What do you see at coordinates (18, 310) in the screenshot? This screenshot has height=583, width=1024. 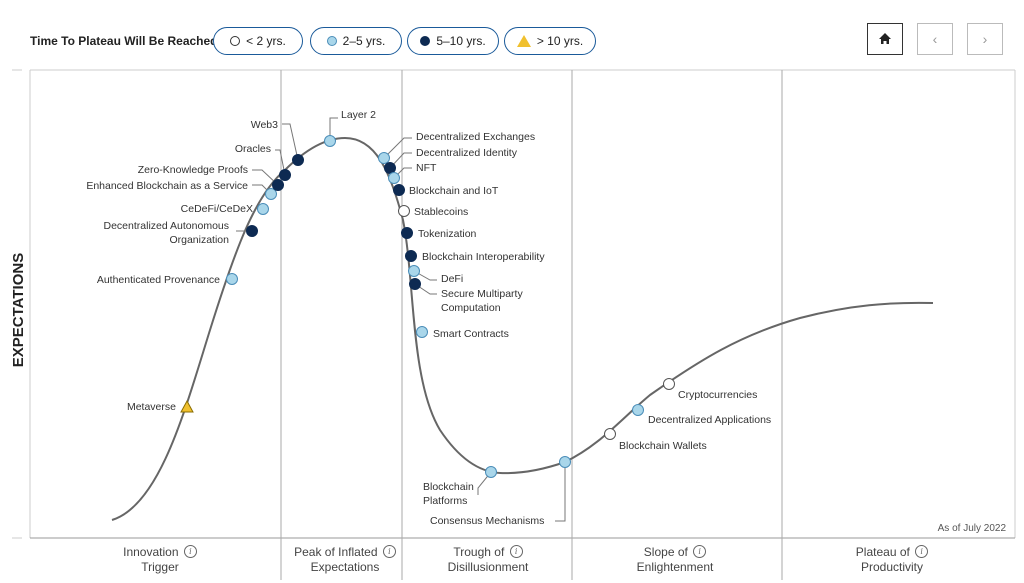 I see `y-axis-label: EXPECTATIONS` at bounding box center [18, 310].